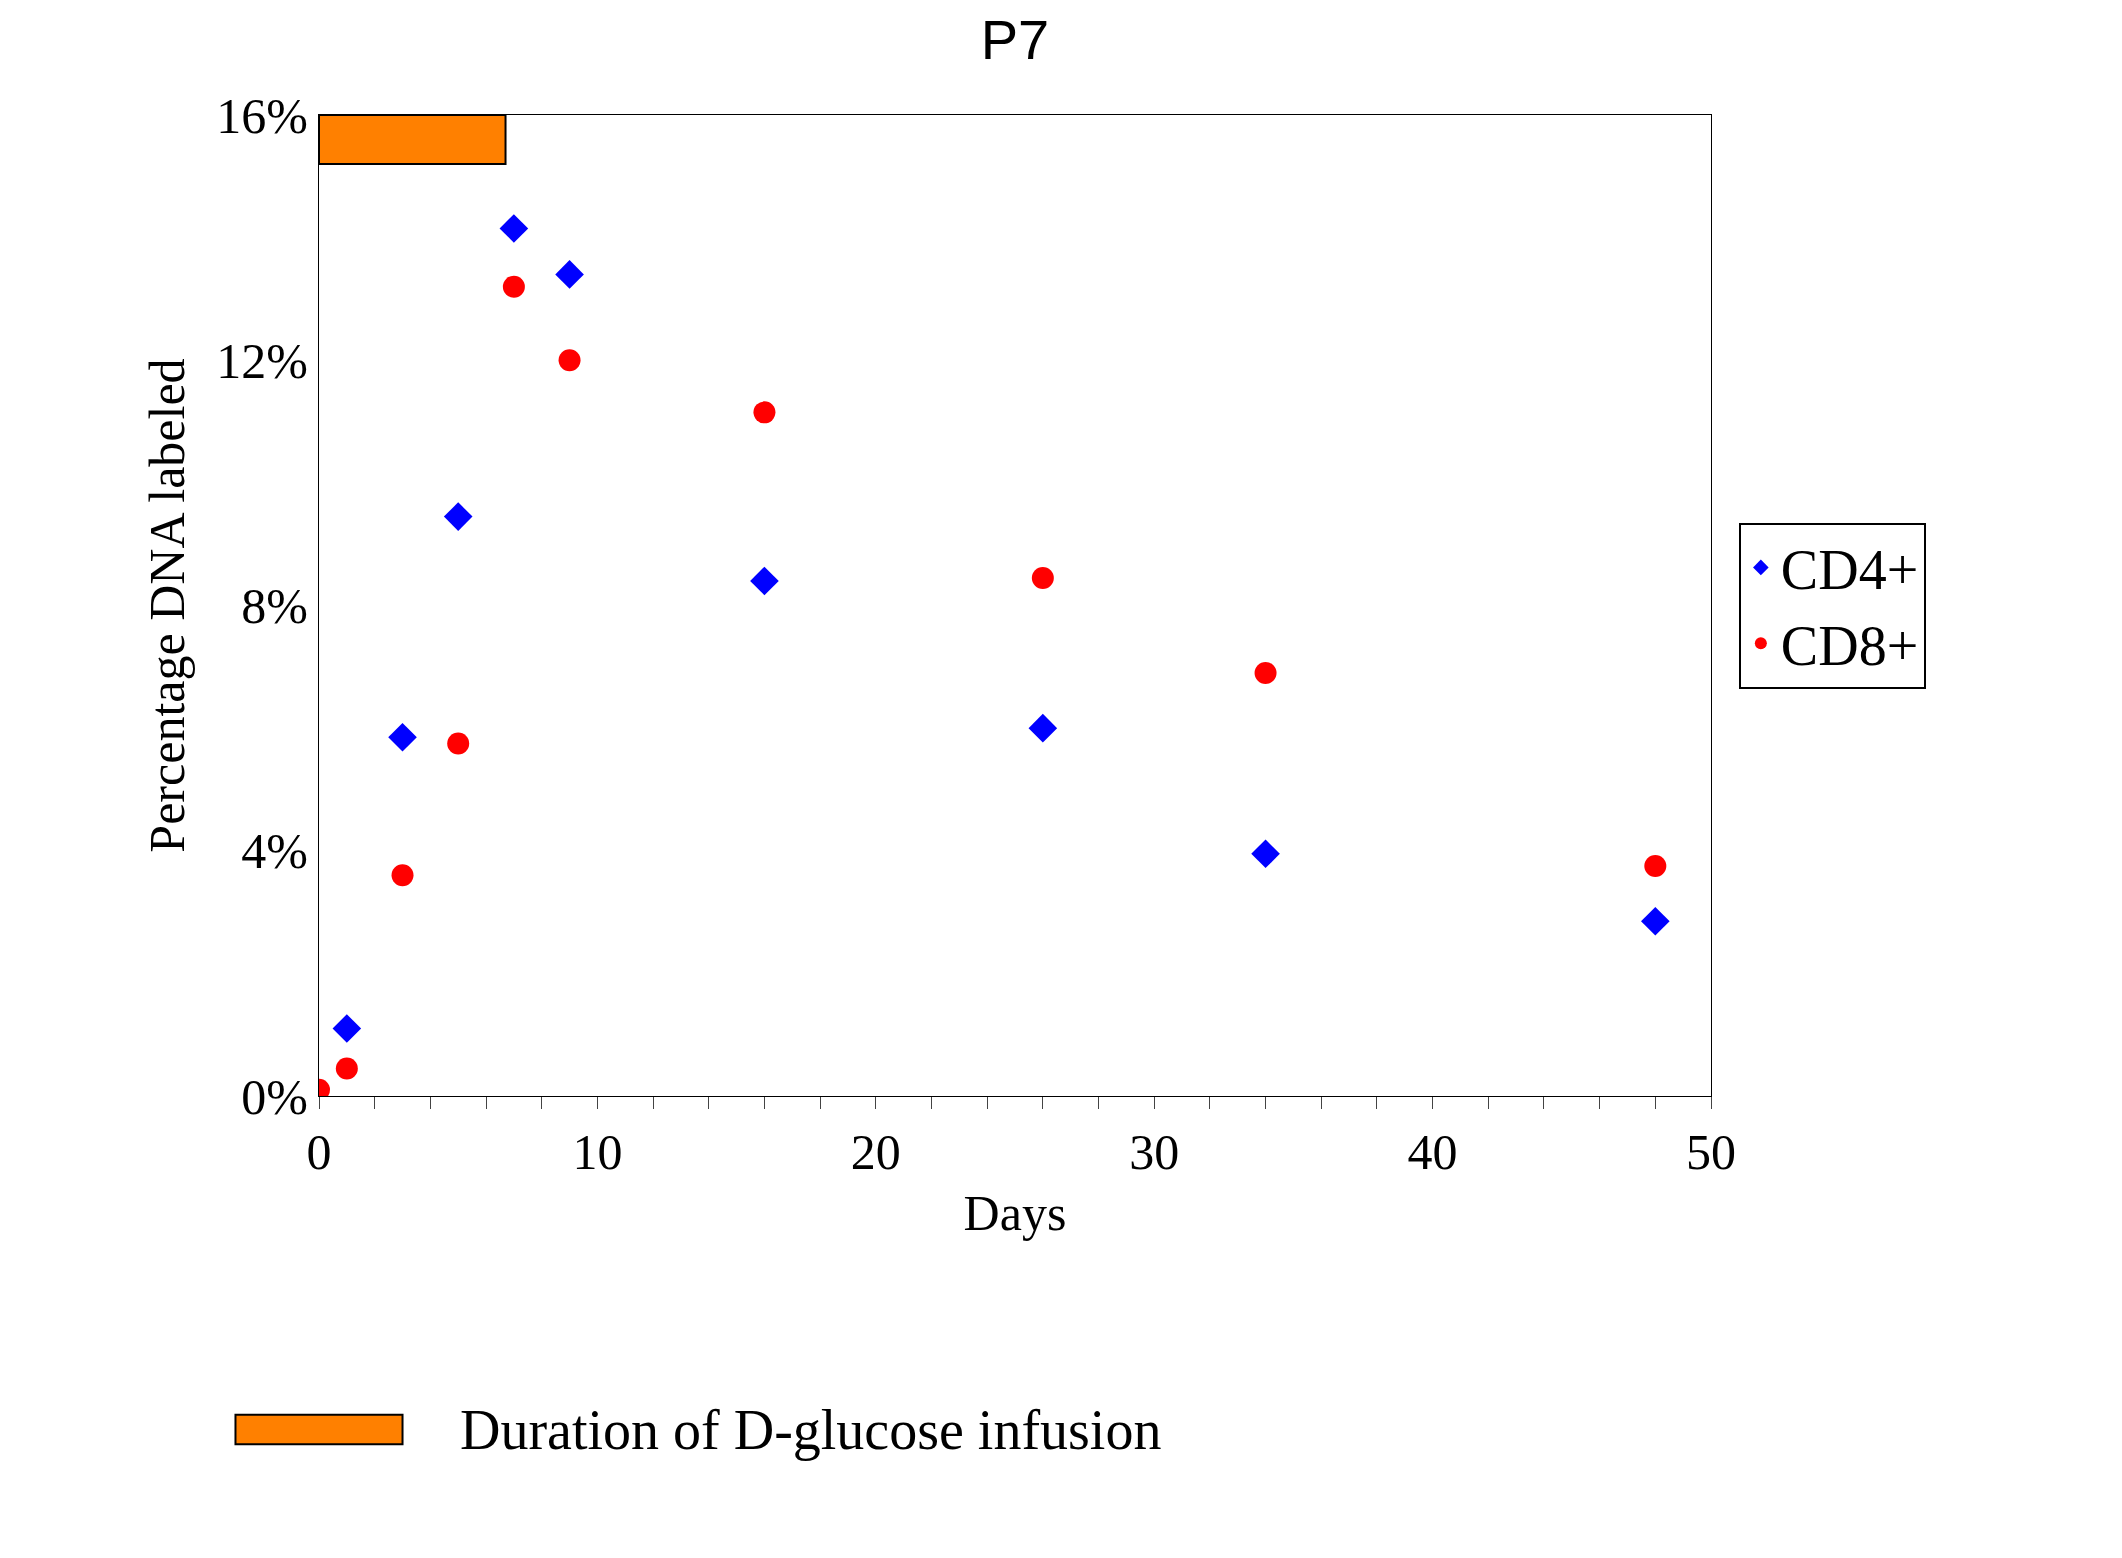 This screenshot has width=2122, height=1558. I want to click on y-tick-label: 12%, so click(262, 360).